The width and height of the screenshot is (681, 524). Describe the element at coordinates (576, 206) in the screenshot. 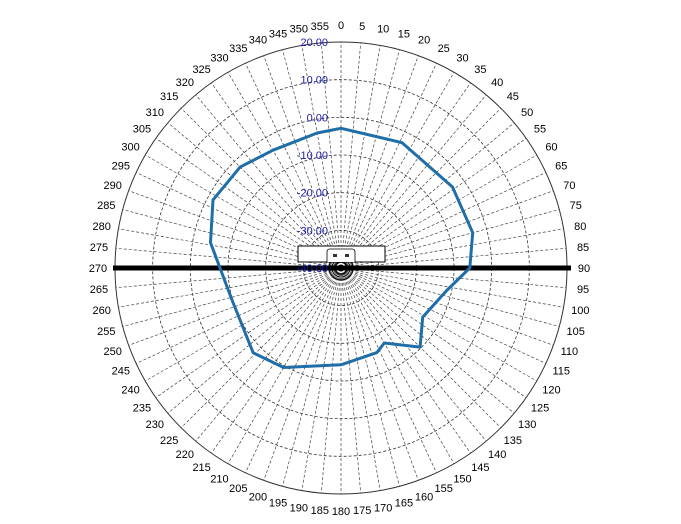

I see `angle-tick-label: 75` at that location.